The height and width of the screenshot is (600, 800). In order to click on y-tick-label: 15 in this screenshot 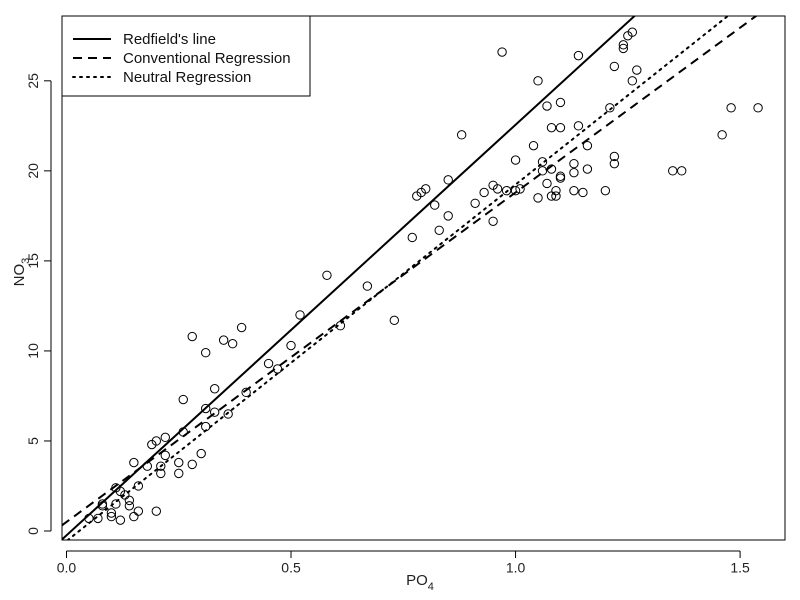, I will do `click(33, 261)`.